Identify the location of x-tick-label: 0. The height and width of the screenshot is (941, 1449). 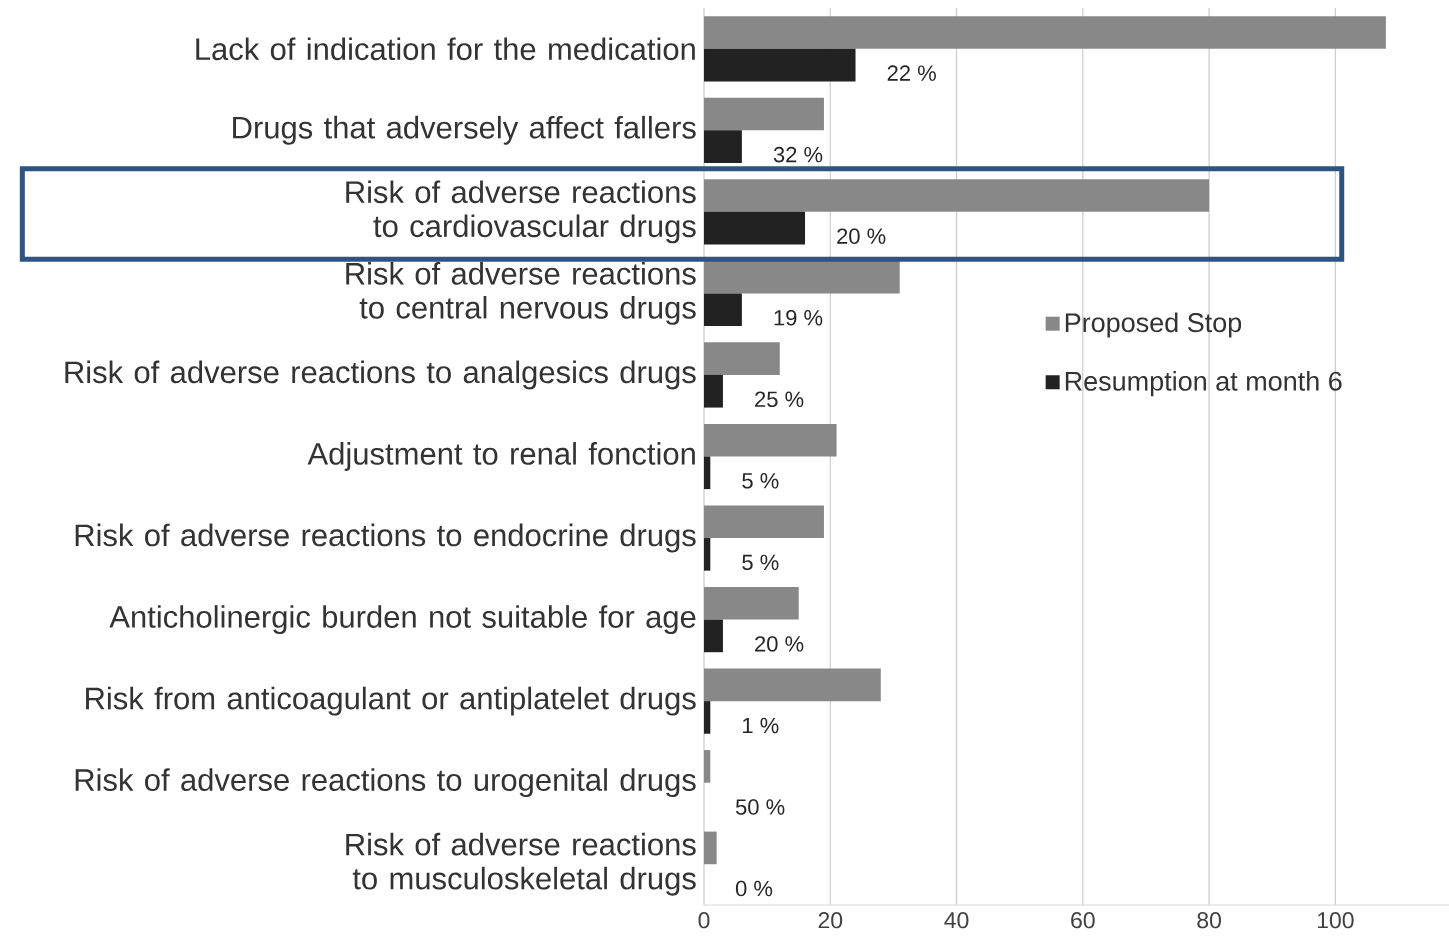
(704, 920).